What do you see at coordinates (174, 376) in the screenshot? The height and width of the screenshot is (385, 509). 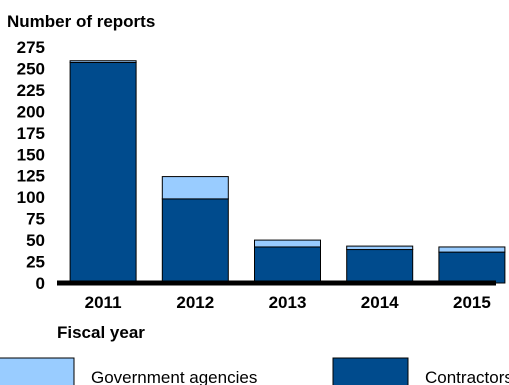 I see `legend-label-government-agencies: Government agencies` at bounding box center [174, 376].